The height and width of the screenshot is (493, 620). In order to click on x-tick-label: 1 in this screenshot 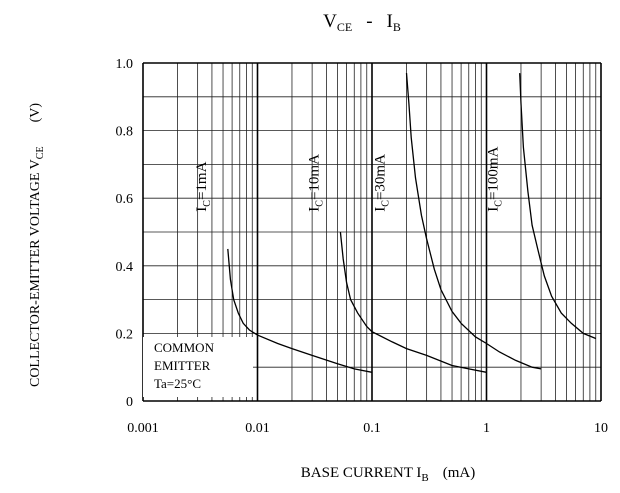, I will do `click(486, 428)`.